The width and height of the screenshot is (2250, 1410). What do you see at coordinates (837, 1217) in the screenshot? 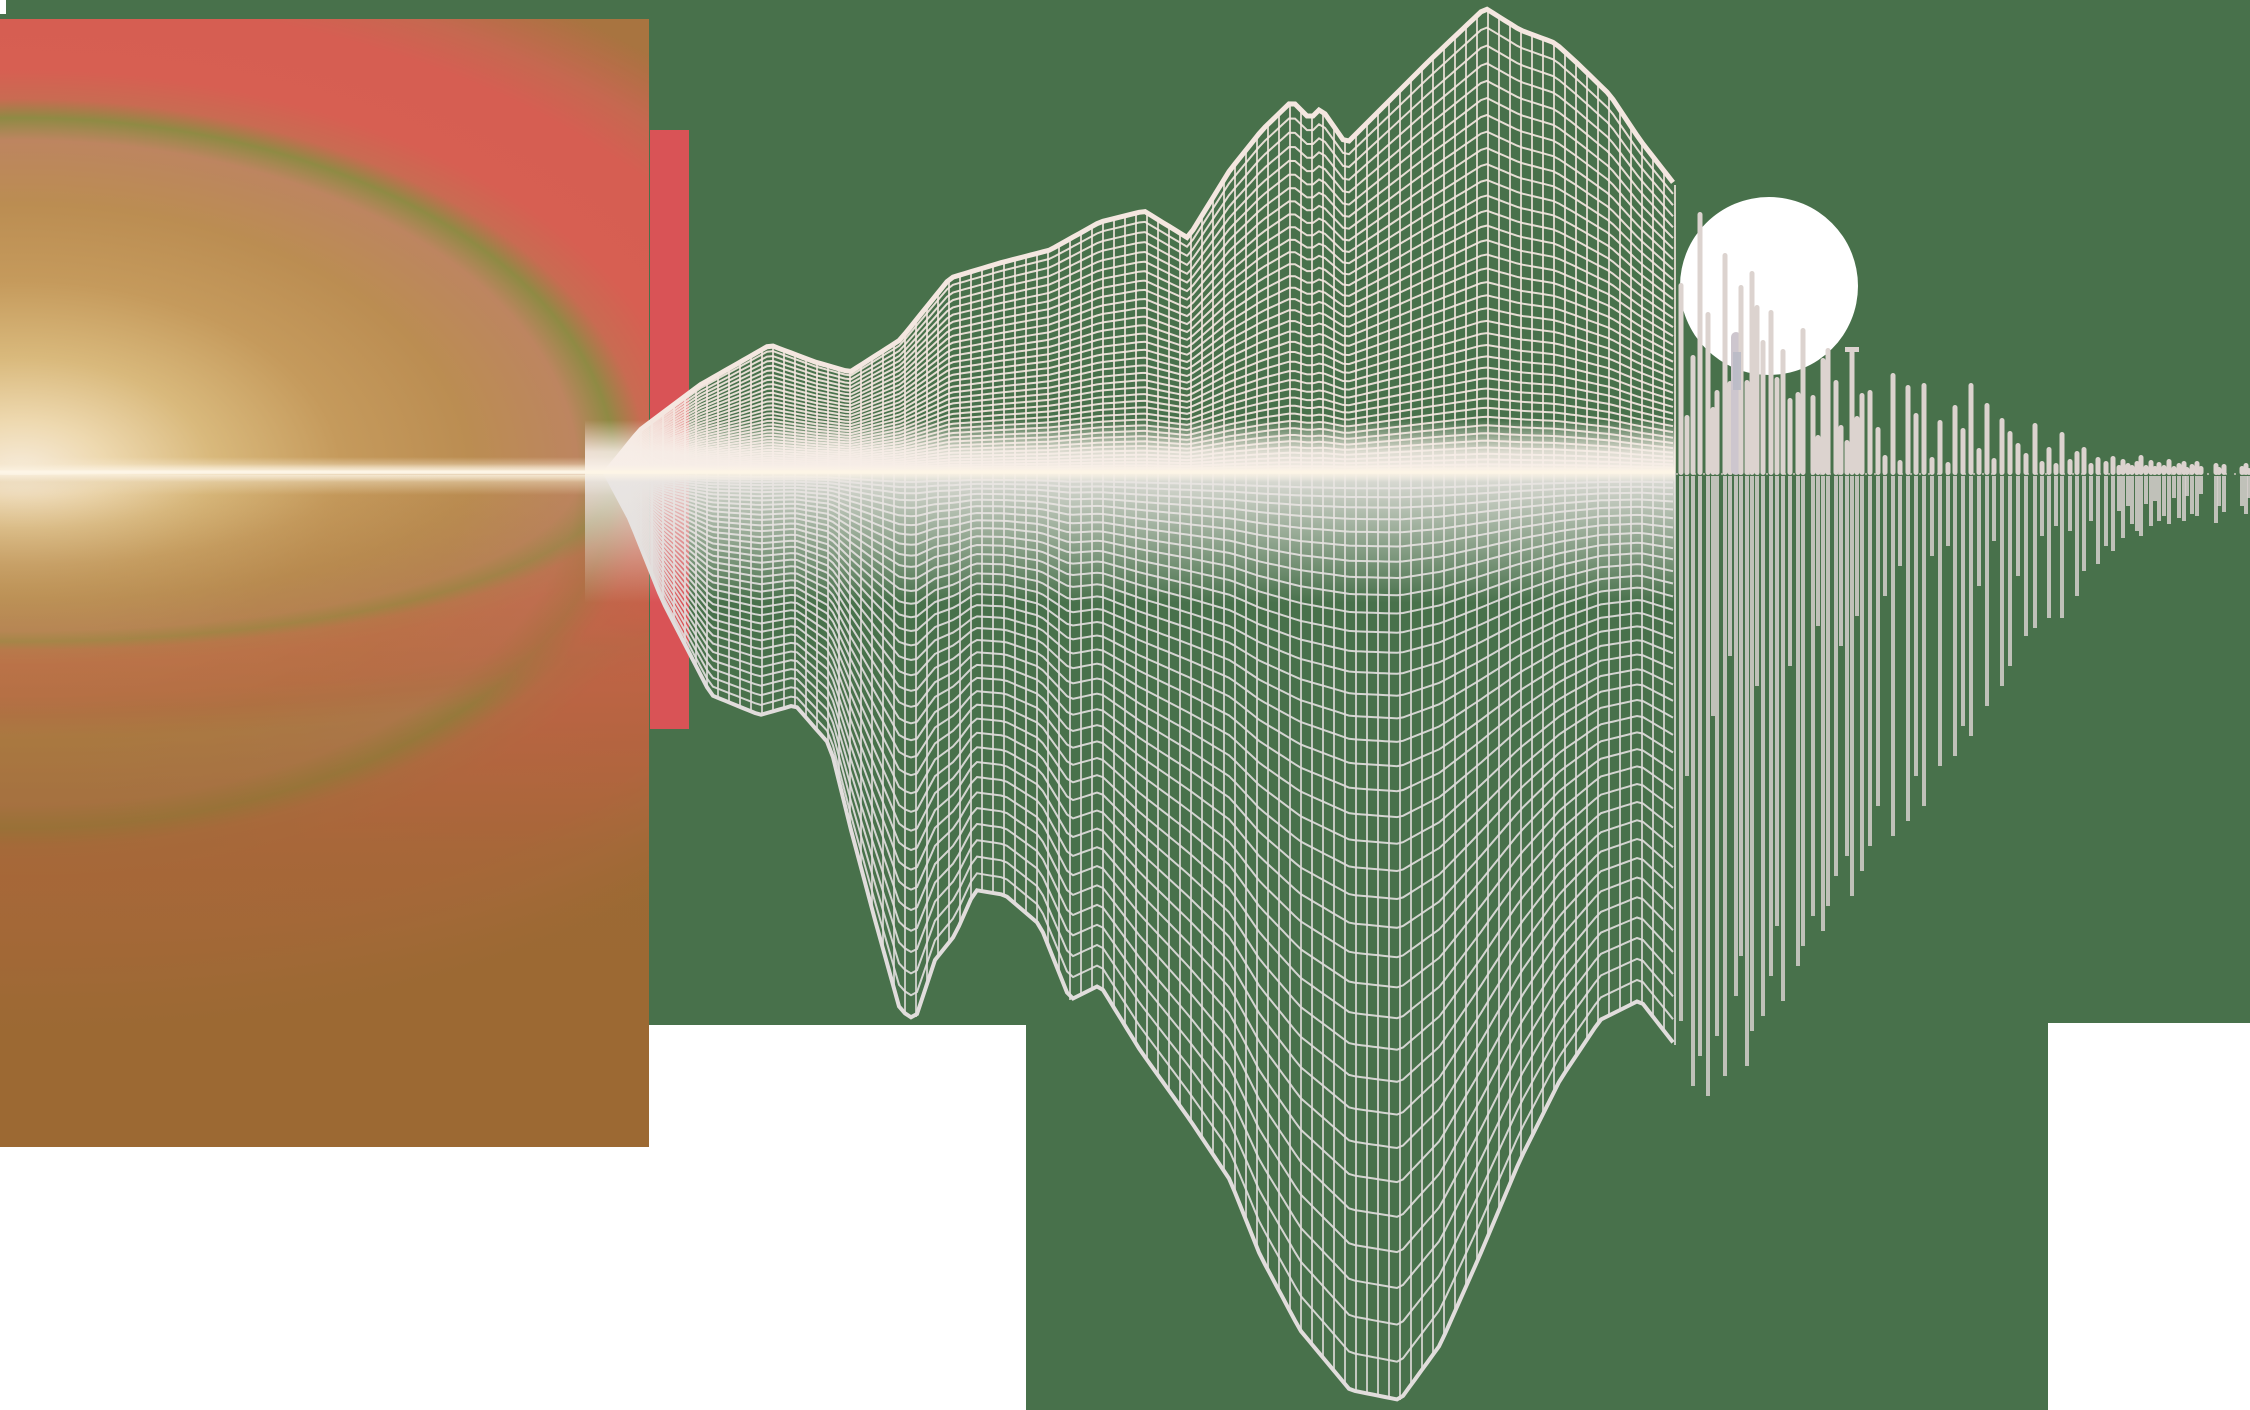
I see `white-region` at bounding box center [837, 1217].